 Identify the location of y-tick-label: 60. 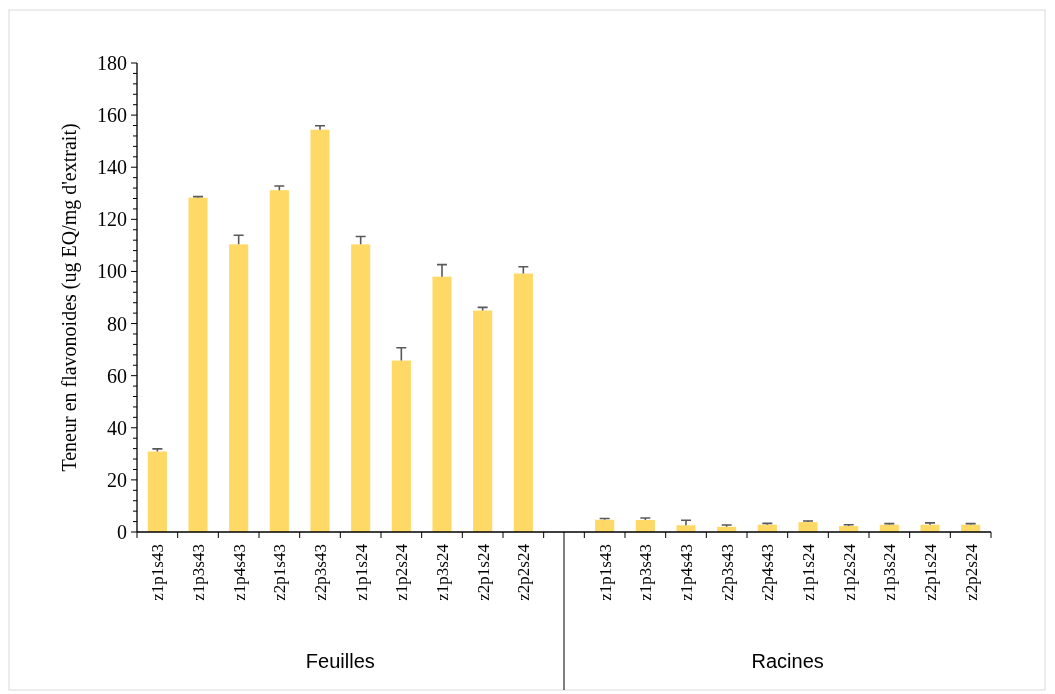
(117, 375).